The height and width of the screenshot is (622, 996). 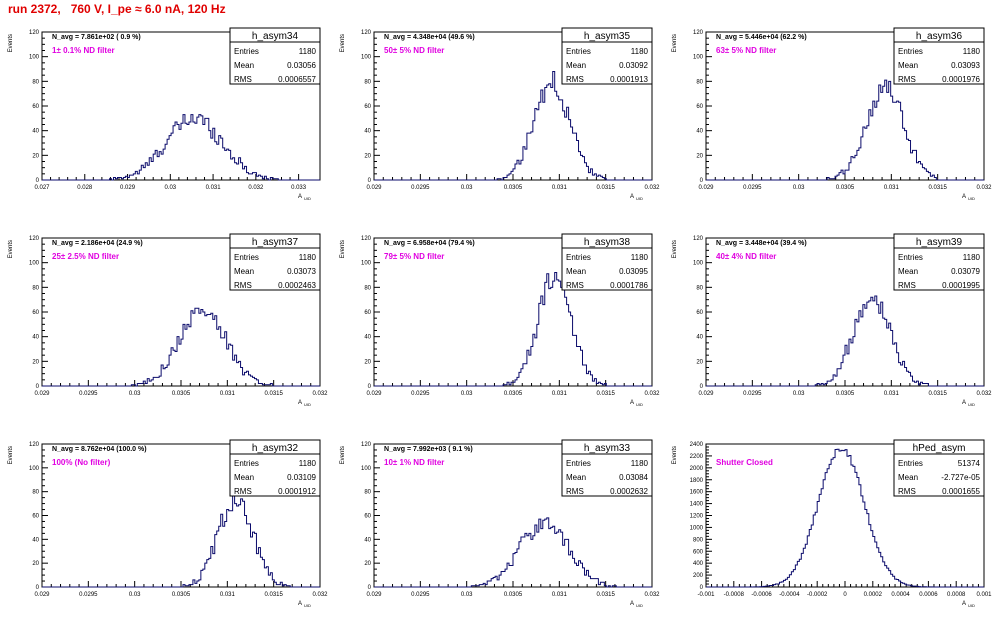 I want to click on stats-name: h_asym34, so click(x=275, y=36).